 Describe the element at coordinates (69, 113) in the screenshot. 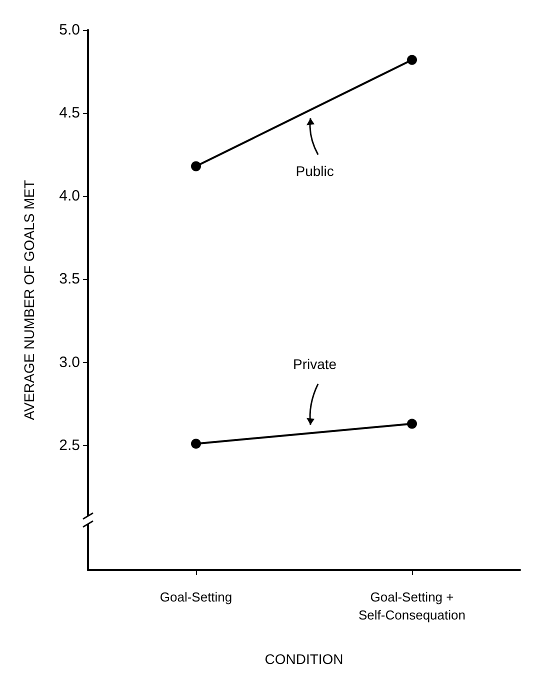

I see `y-tick-label: 4.5` at that location.